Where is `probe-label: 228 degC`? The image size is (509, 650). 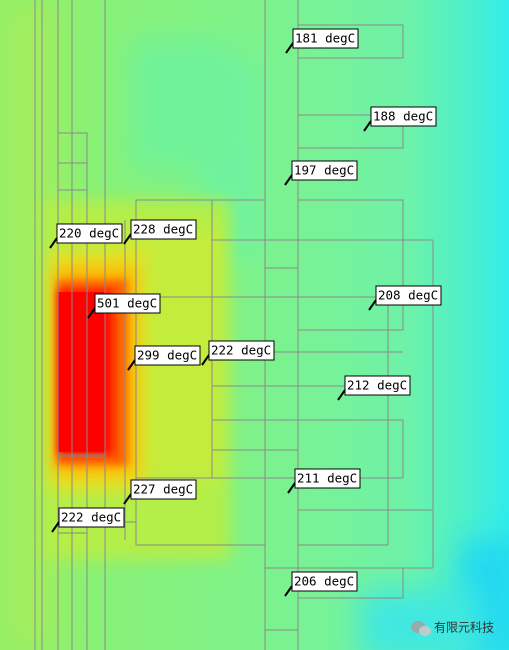
probe-label: 228 degC is located at coordinates (163, 229).